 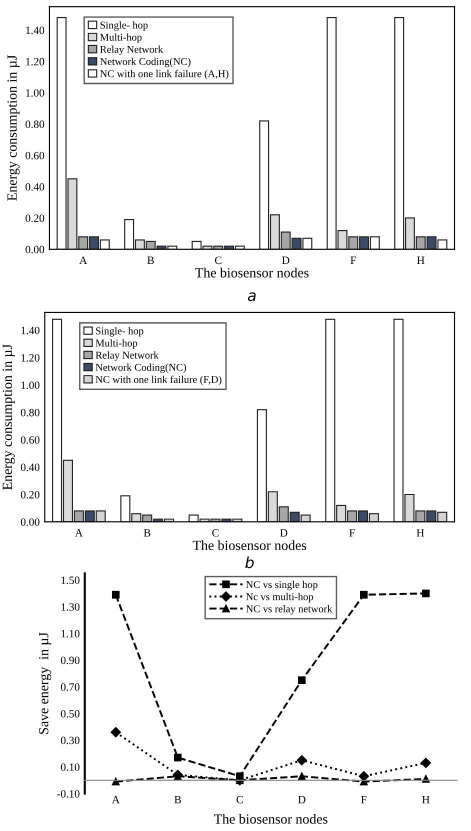 What do you see at coordinates (252, 297) in the screenshot?
I see `text: a` at bounding box center [252, 297].